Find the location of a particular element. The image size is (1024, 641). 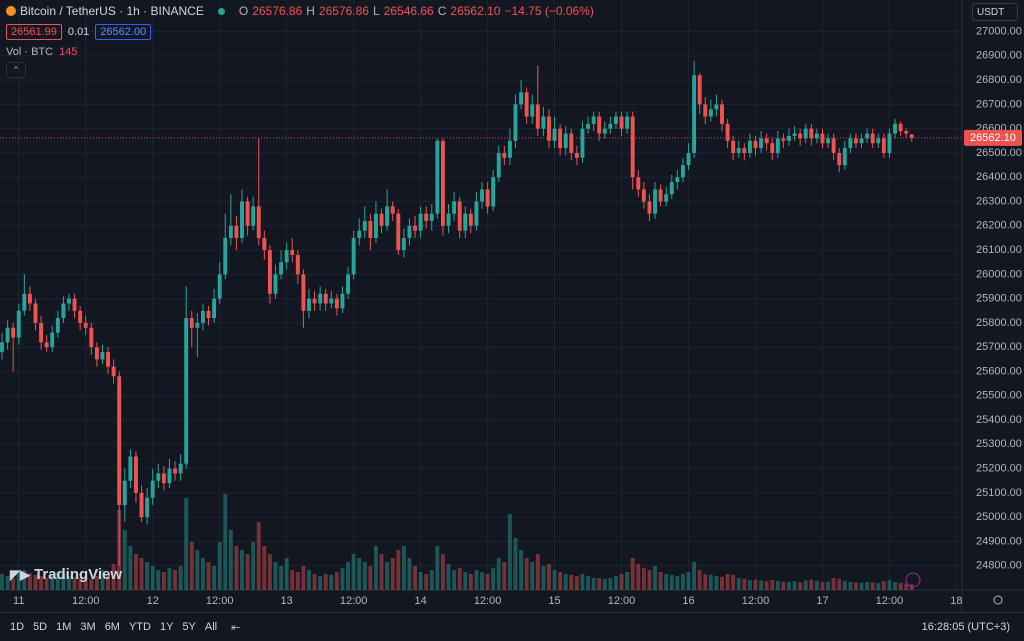

buy-price: 26562.00 is located at coordinates (123, 32).